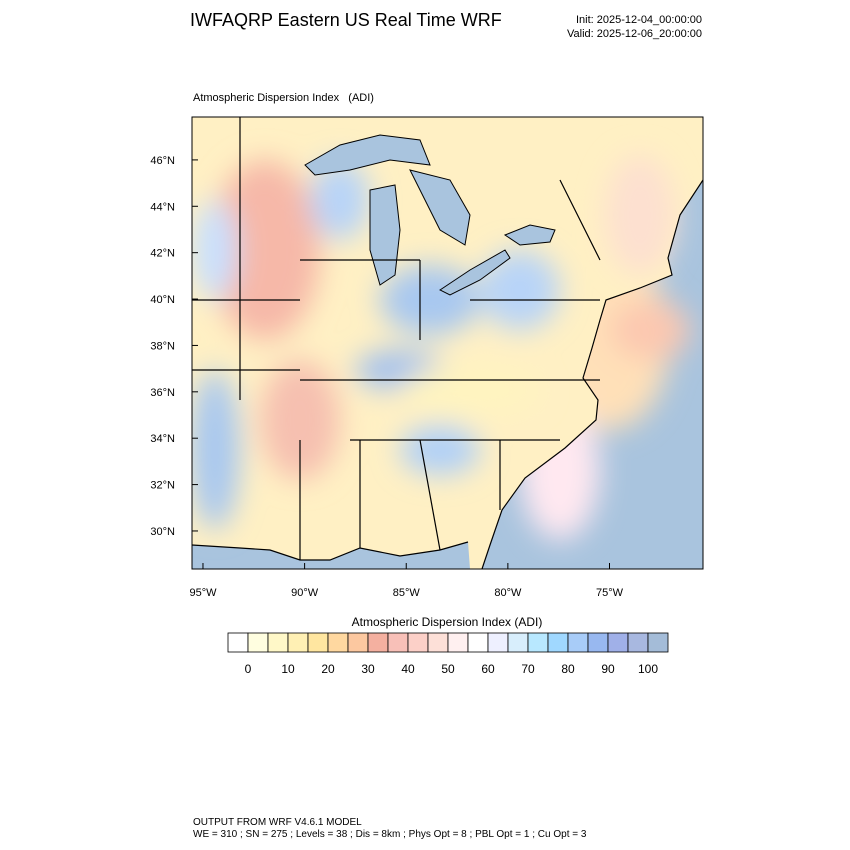  What do you see at coordinates (408, 669) in the screenshot?
I see `colorbar-tick-label: 40` at bounding box center [408, 669].